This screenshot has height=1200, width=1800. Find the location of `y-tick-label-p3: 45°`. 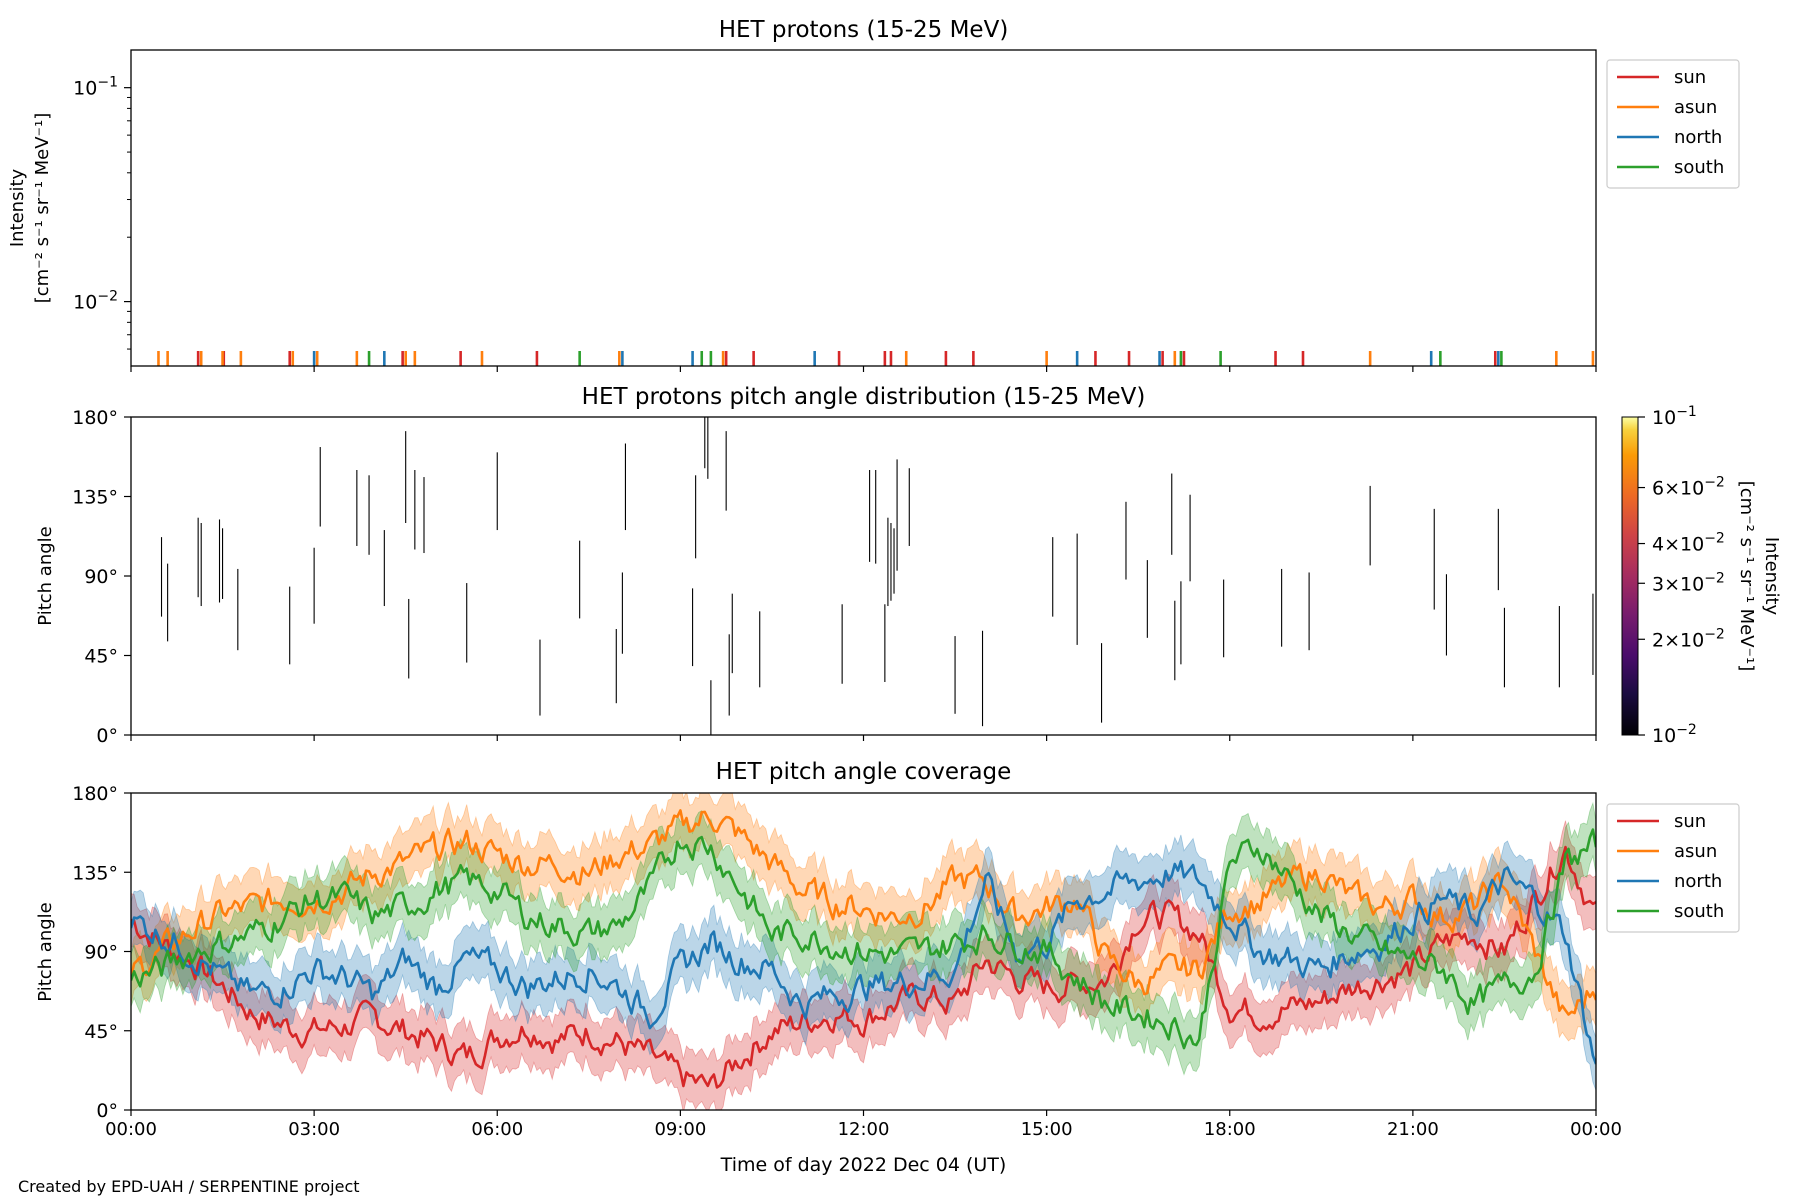

y-tick-label-p3: 45° is located at coordinates (101, 1032).